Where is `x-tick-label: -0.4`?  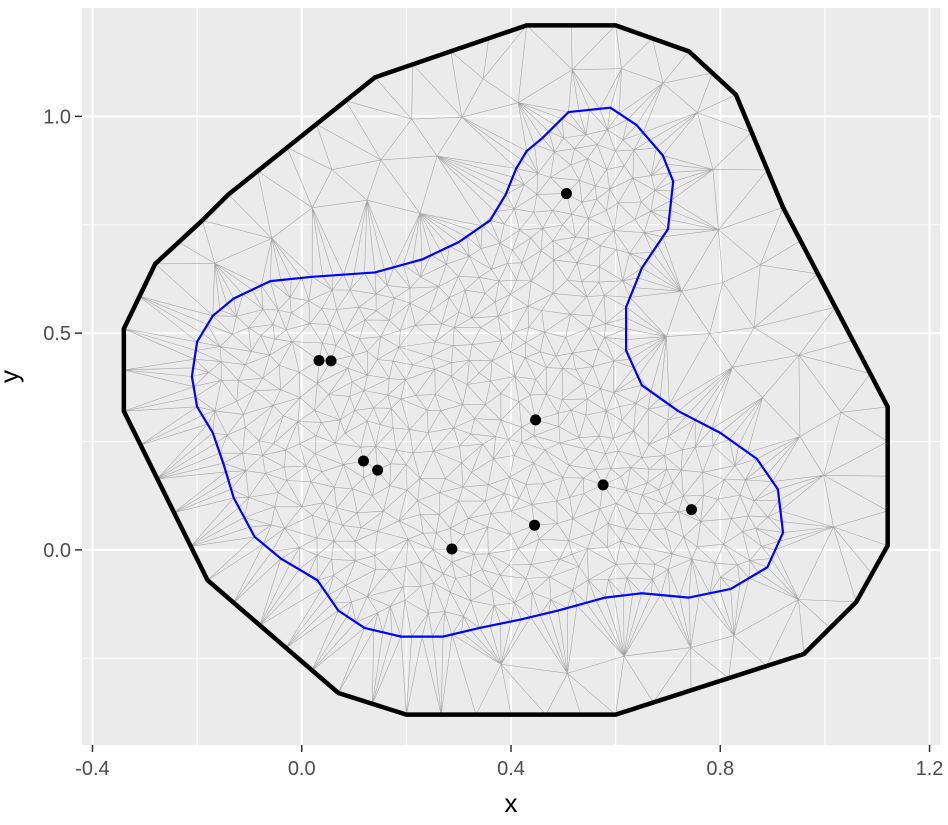
x-tick-label: -0.4 is located at coordinates (92, 769).